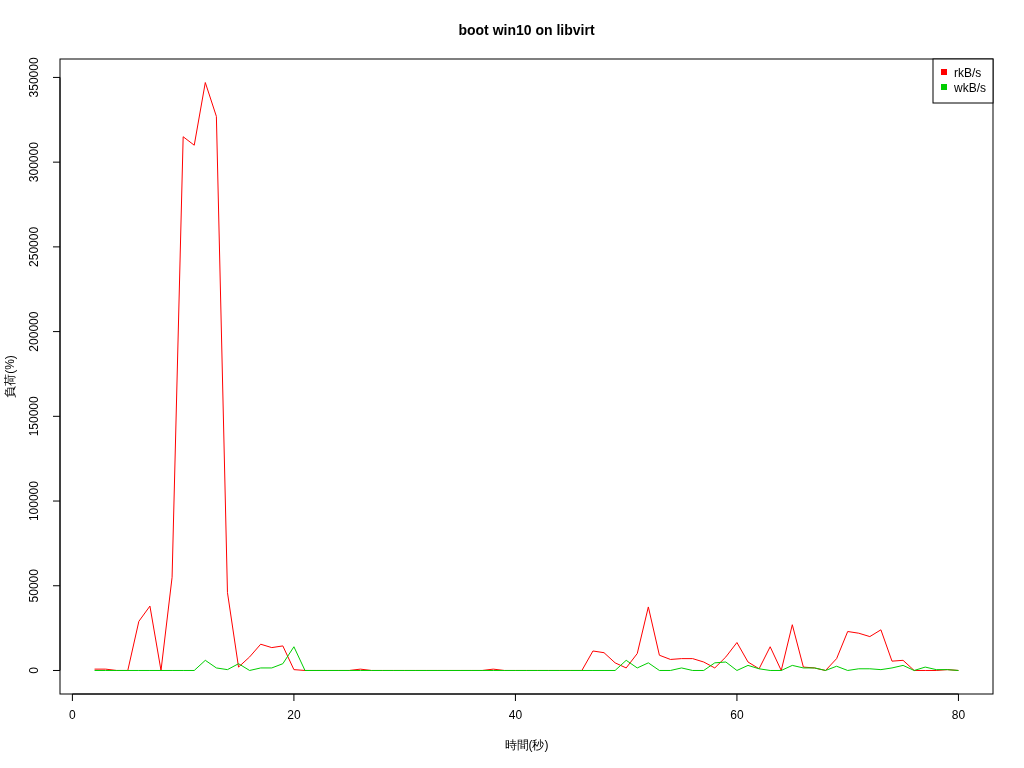 The width and height of the screenshot is (1024, 768). I want to click on legend-label: wkB/s, so click(970, 88).